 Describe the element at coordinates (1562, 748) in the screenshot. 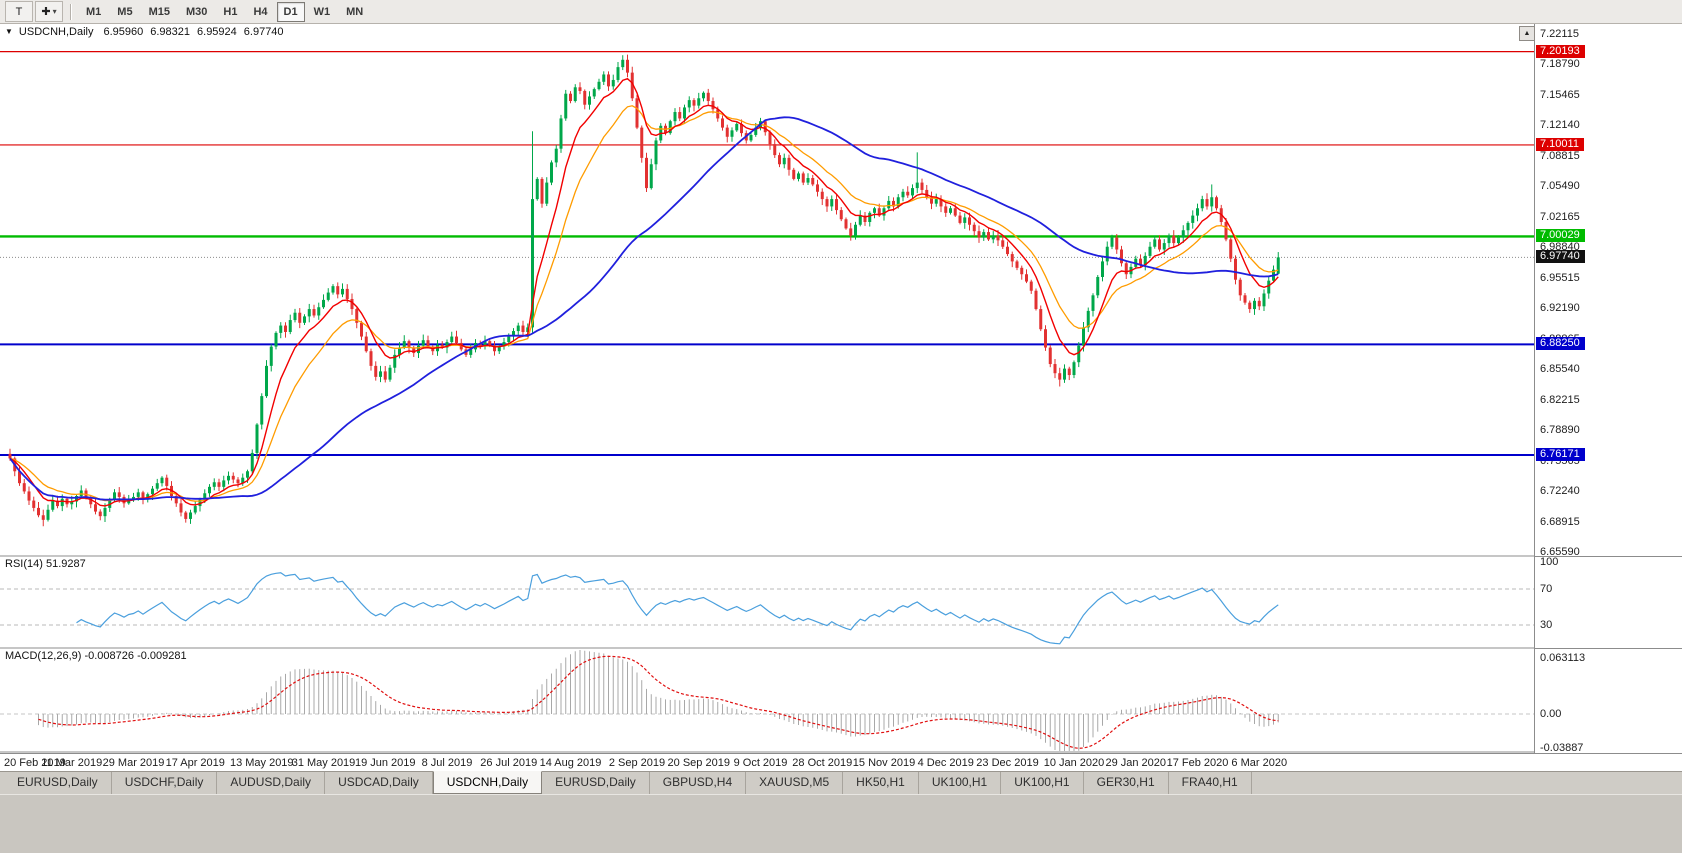

I see `macd-axis-tick: -0.03887` at that location.